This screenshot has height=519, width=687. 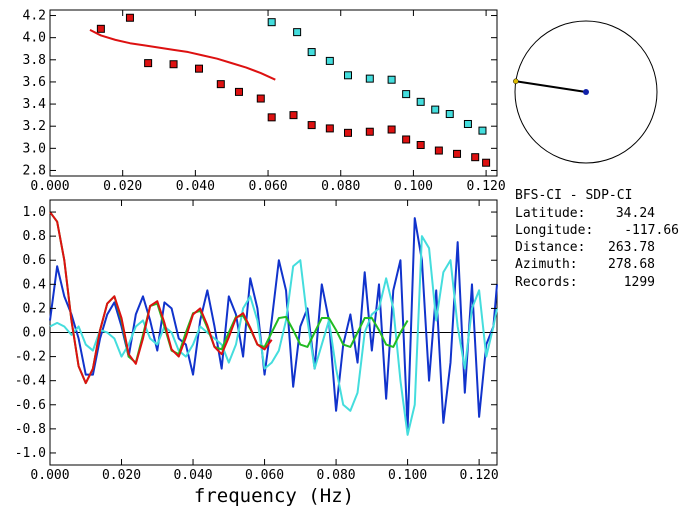 What do you see at coordinates (30, 429) in the screenshot?
I see `y-tick-label: -0.8` at bounding box center [30, 429].